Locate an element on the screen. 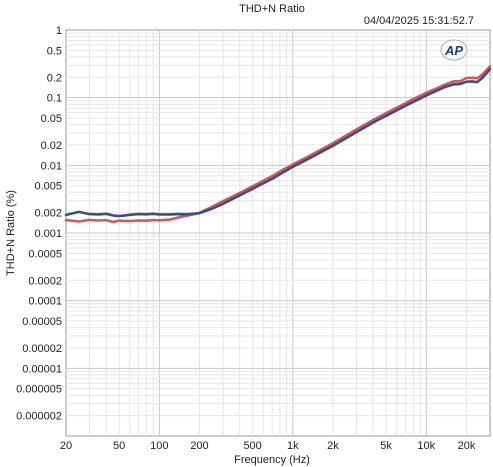  x-tick-label: 500 is located at coordinates (252, 446).